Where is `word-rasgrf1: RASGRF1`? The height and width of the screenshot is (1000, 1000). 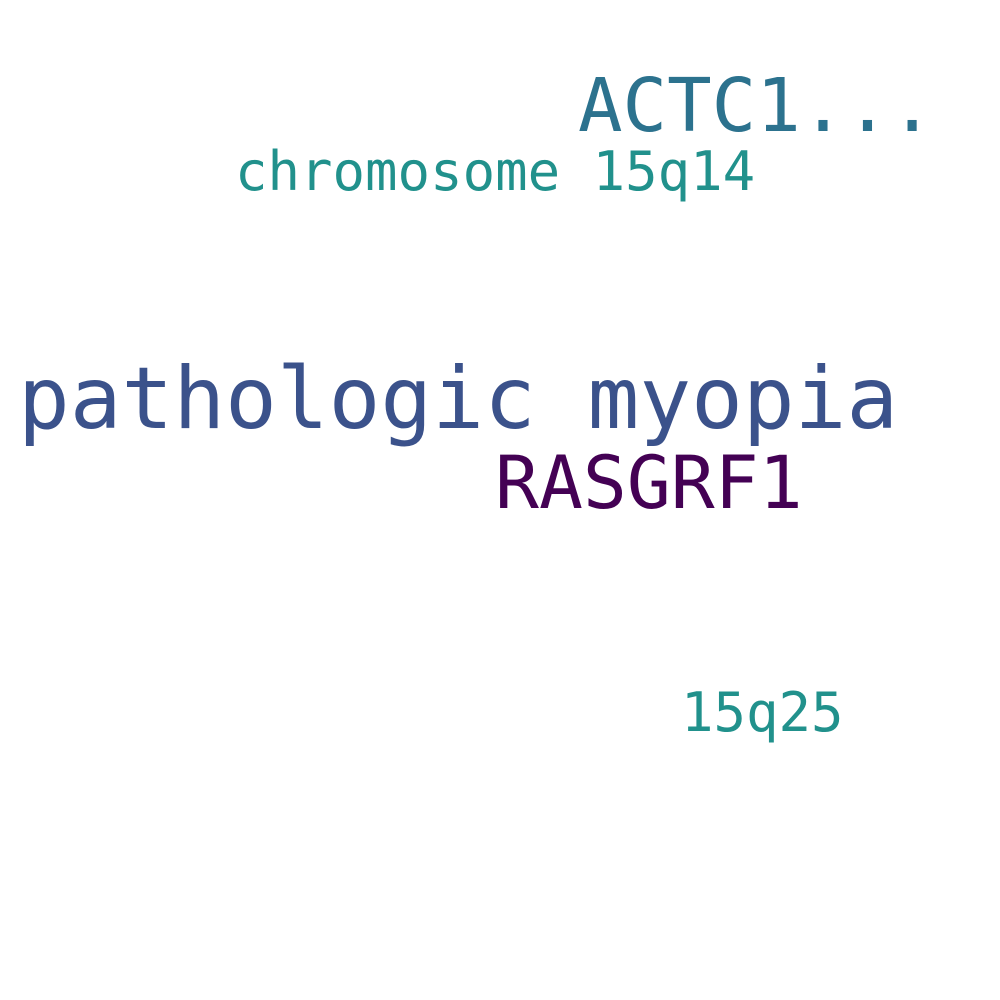 word-rasgrf1: RASGRF1 is located at coordinates (649, 483).